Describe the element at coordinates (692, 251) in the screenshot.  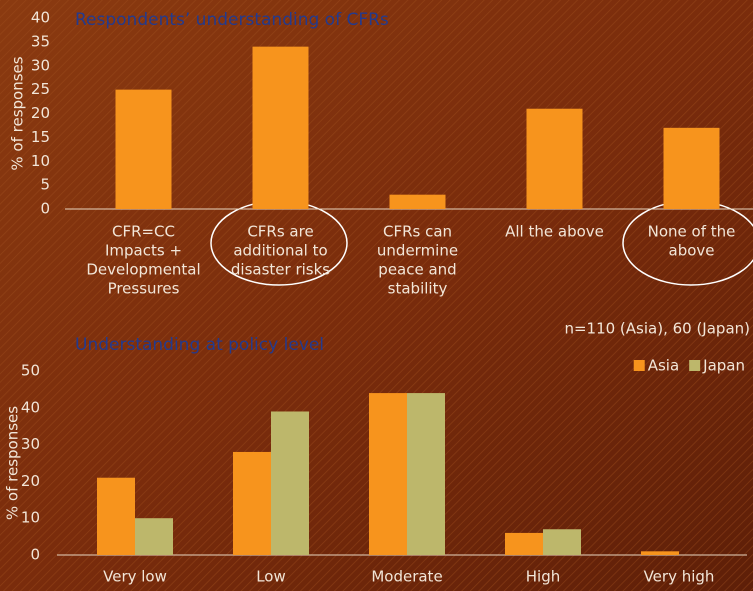
I see `x-tick-label: above` at that location.